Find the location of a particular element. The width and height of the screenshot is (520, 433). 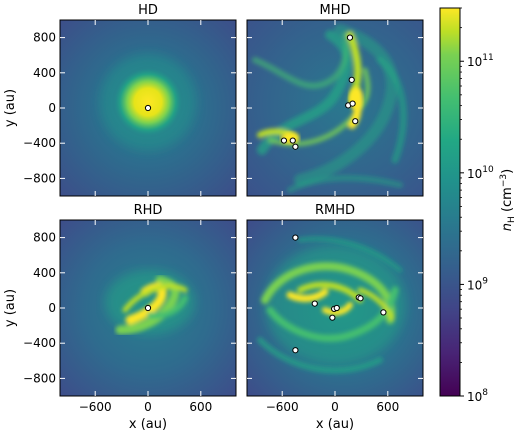

colorbar-ticks: 10⁸ 10⁹ 10¹⁰ 10¹¹ is located at coordinates (477, 205).